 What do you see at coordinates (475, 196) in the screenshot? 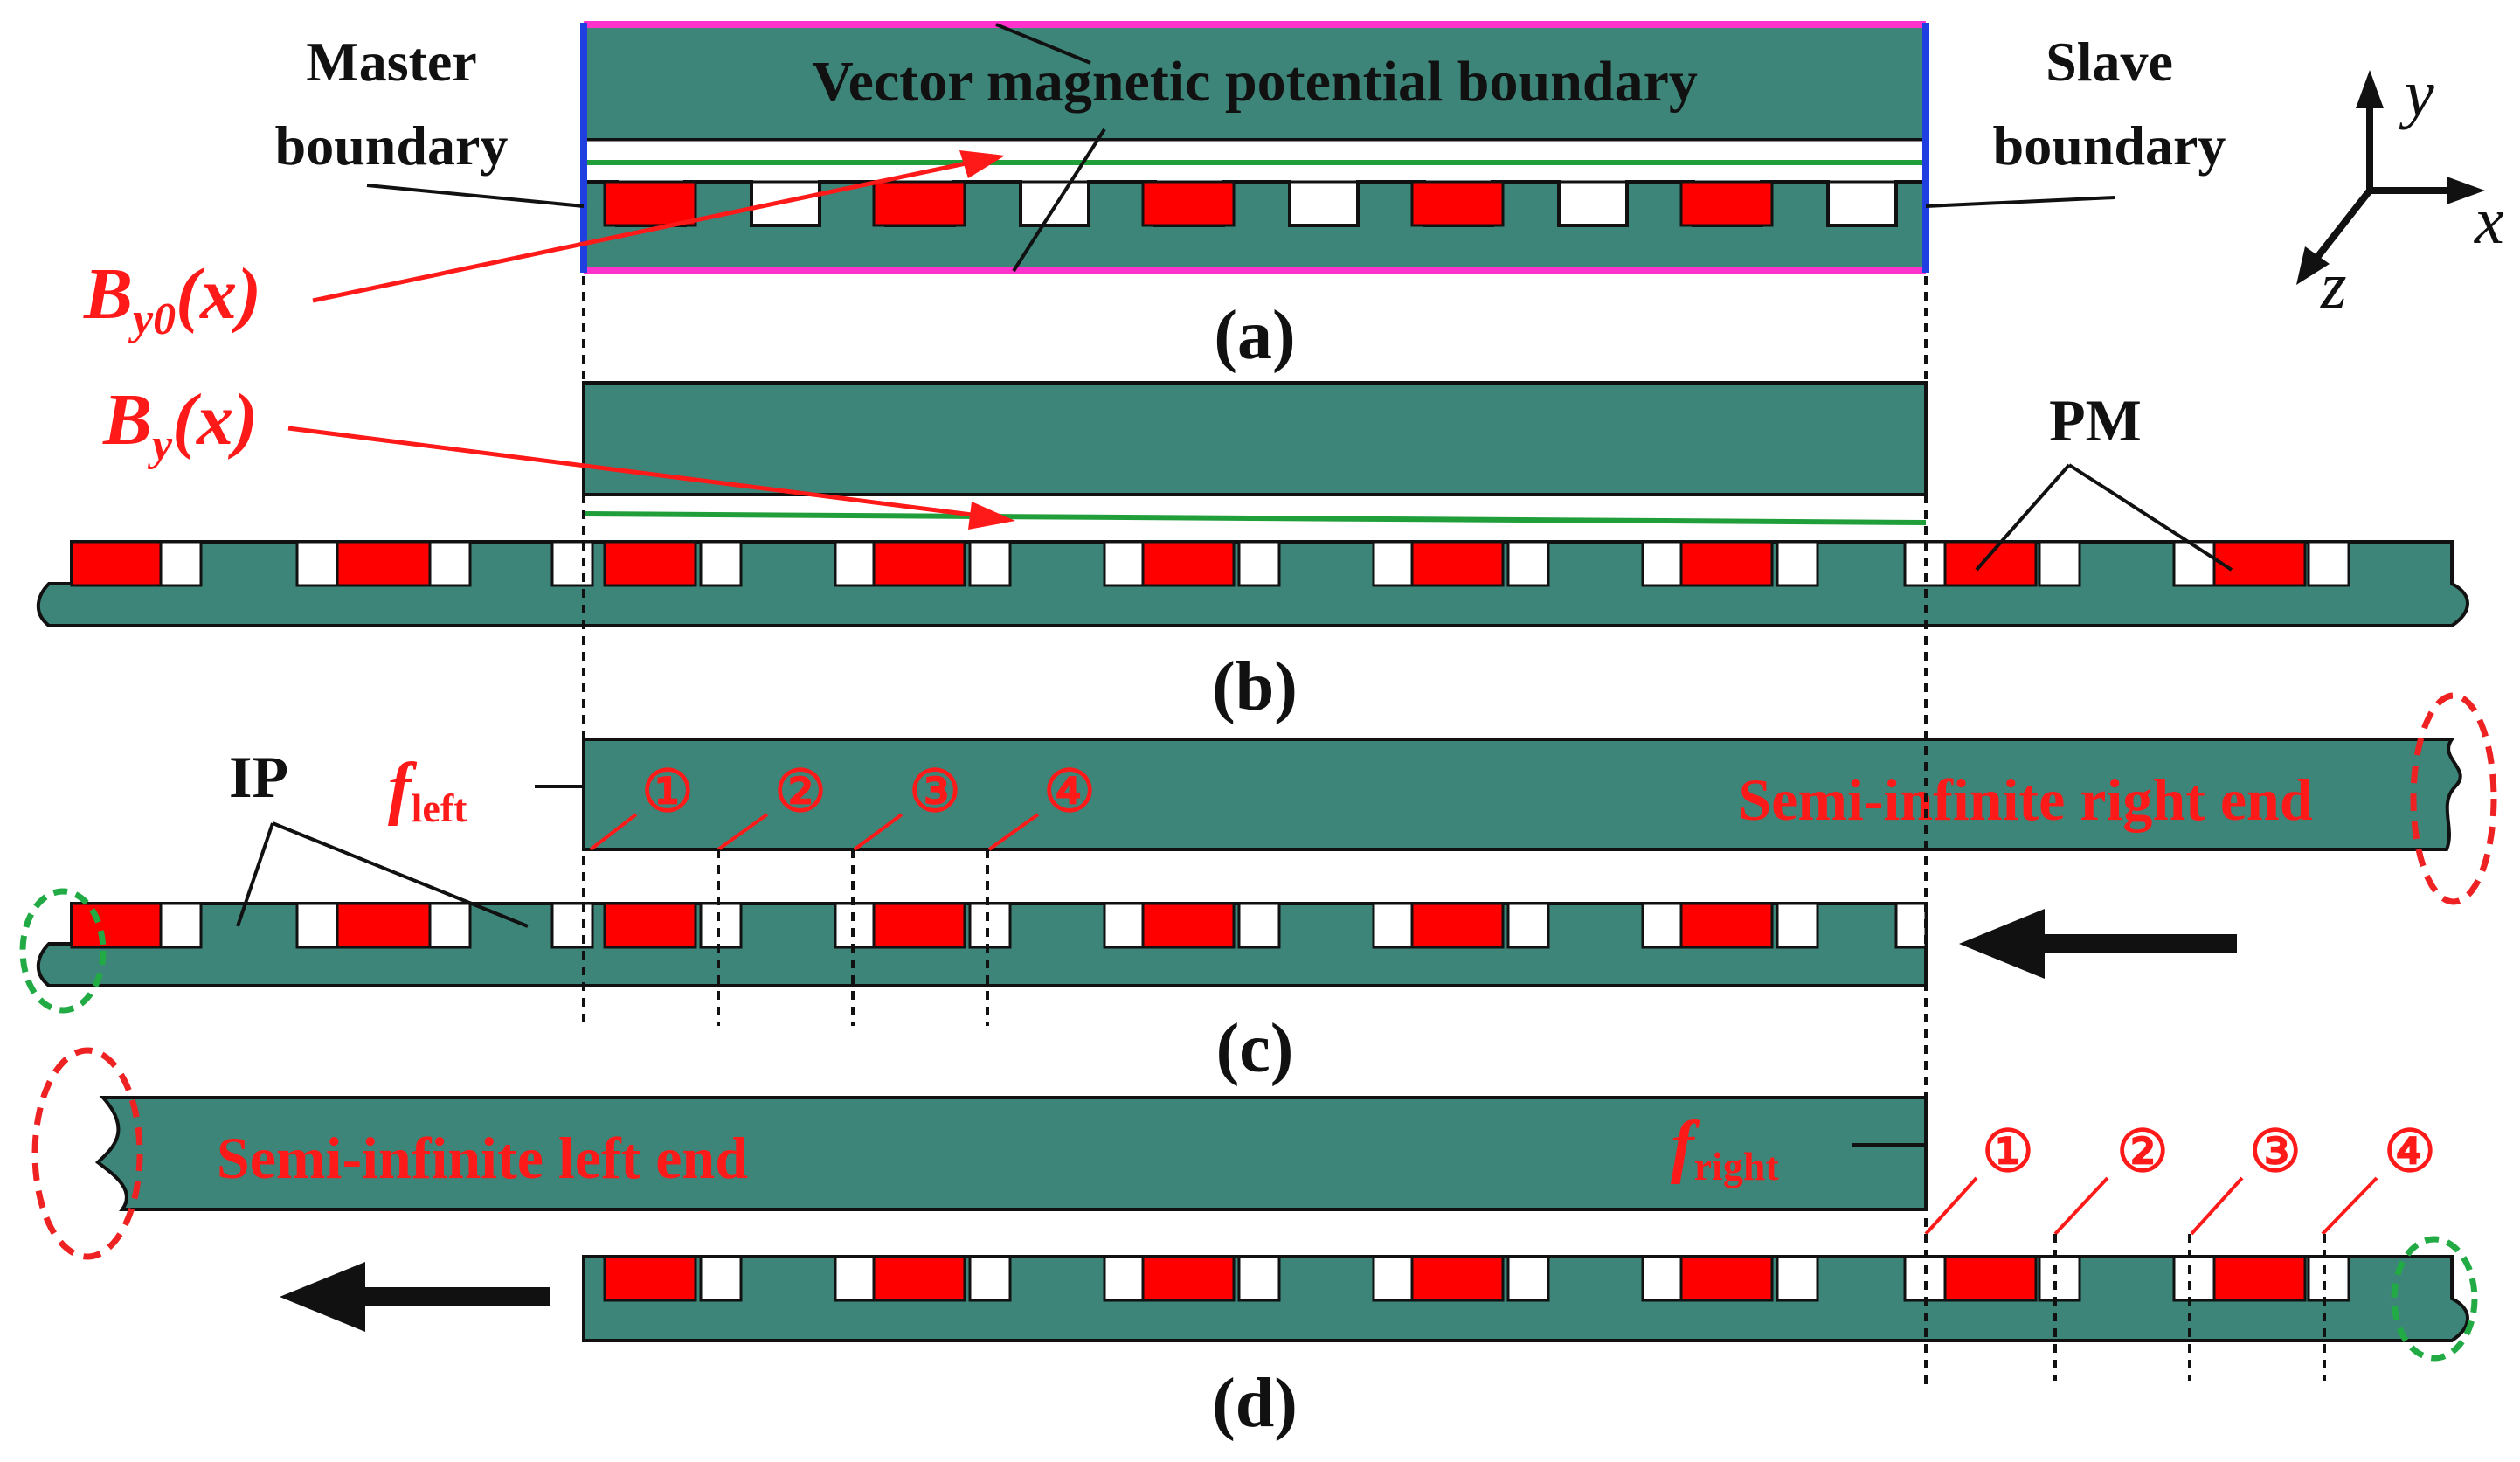
I see `master-boundary-leader` at bounding box center [475, 196].